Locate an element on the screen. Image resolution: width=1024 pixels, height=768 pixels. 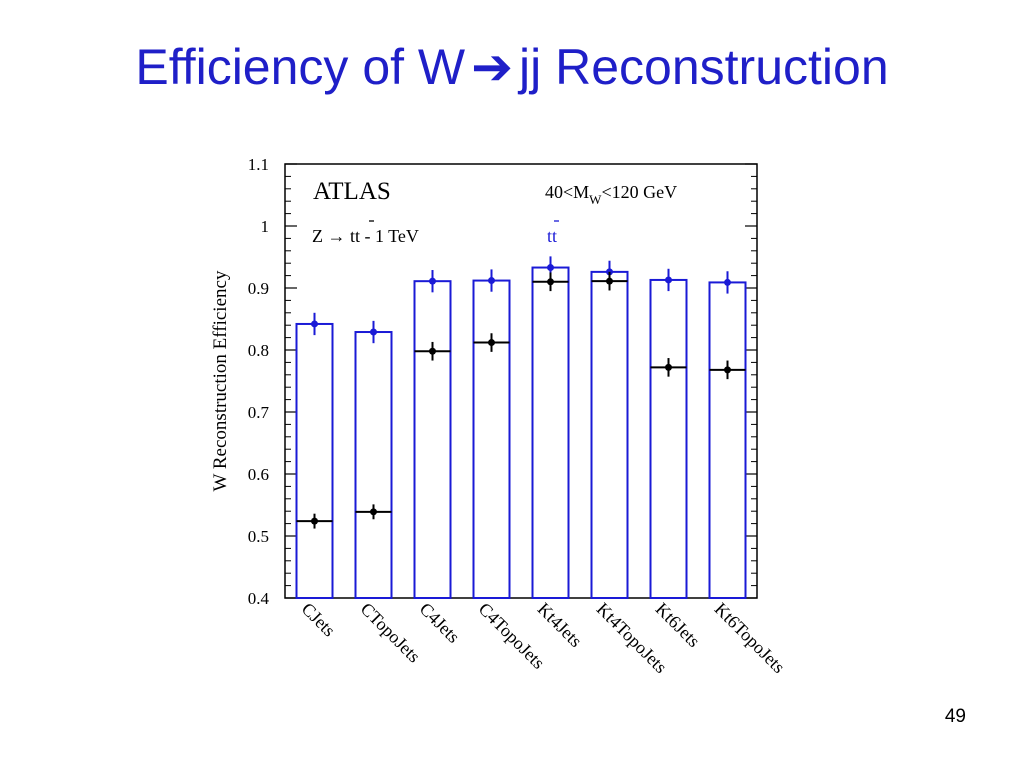
slide-title: Efficiency of W ➔ jj Reconstruction is located at coordinates (512, 67).